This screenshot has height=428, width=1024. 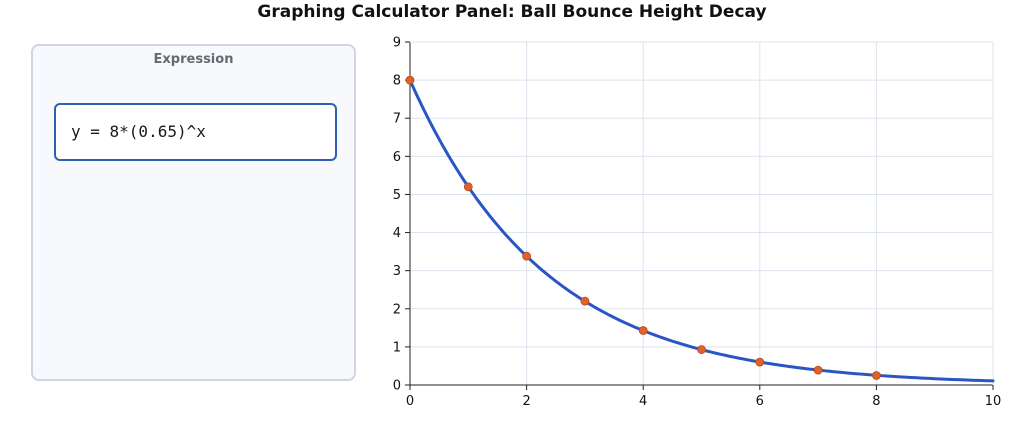 I want to click on y-tick-label: 4, so click(x=397, y=233).